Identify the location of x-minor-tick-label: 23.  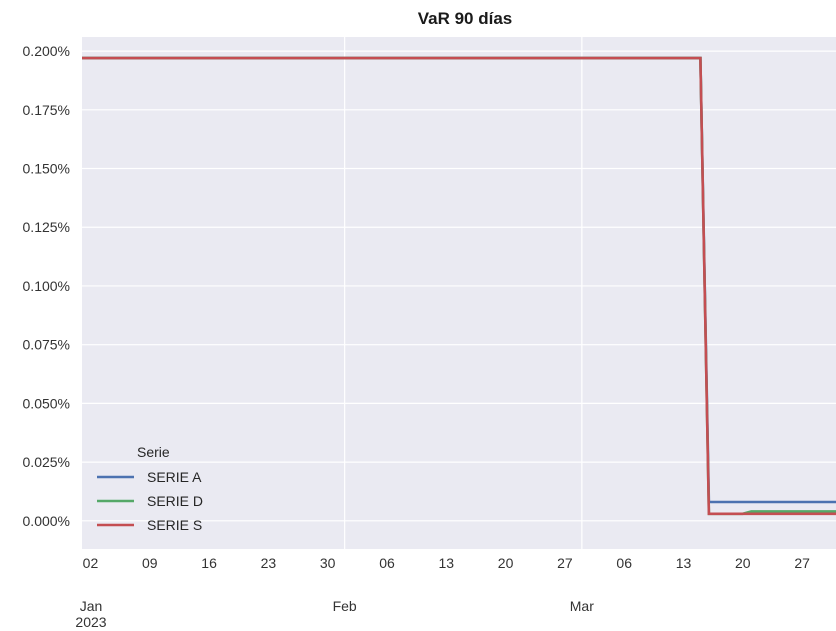
(269, 563).